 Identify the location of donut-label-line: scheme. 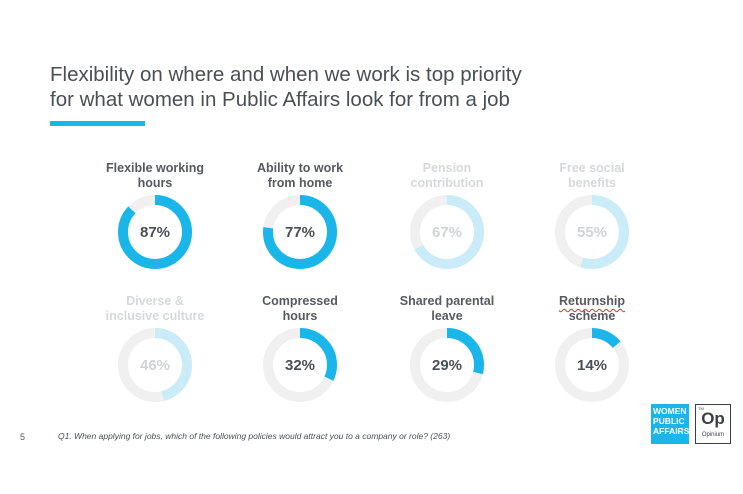
(592, 316).